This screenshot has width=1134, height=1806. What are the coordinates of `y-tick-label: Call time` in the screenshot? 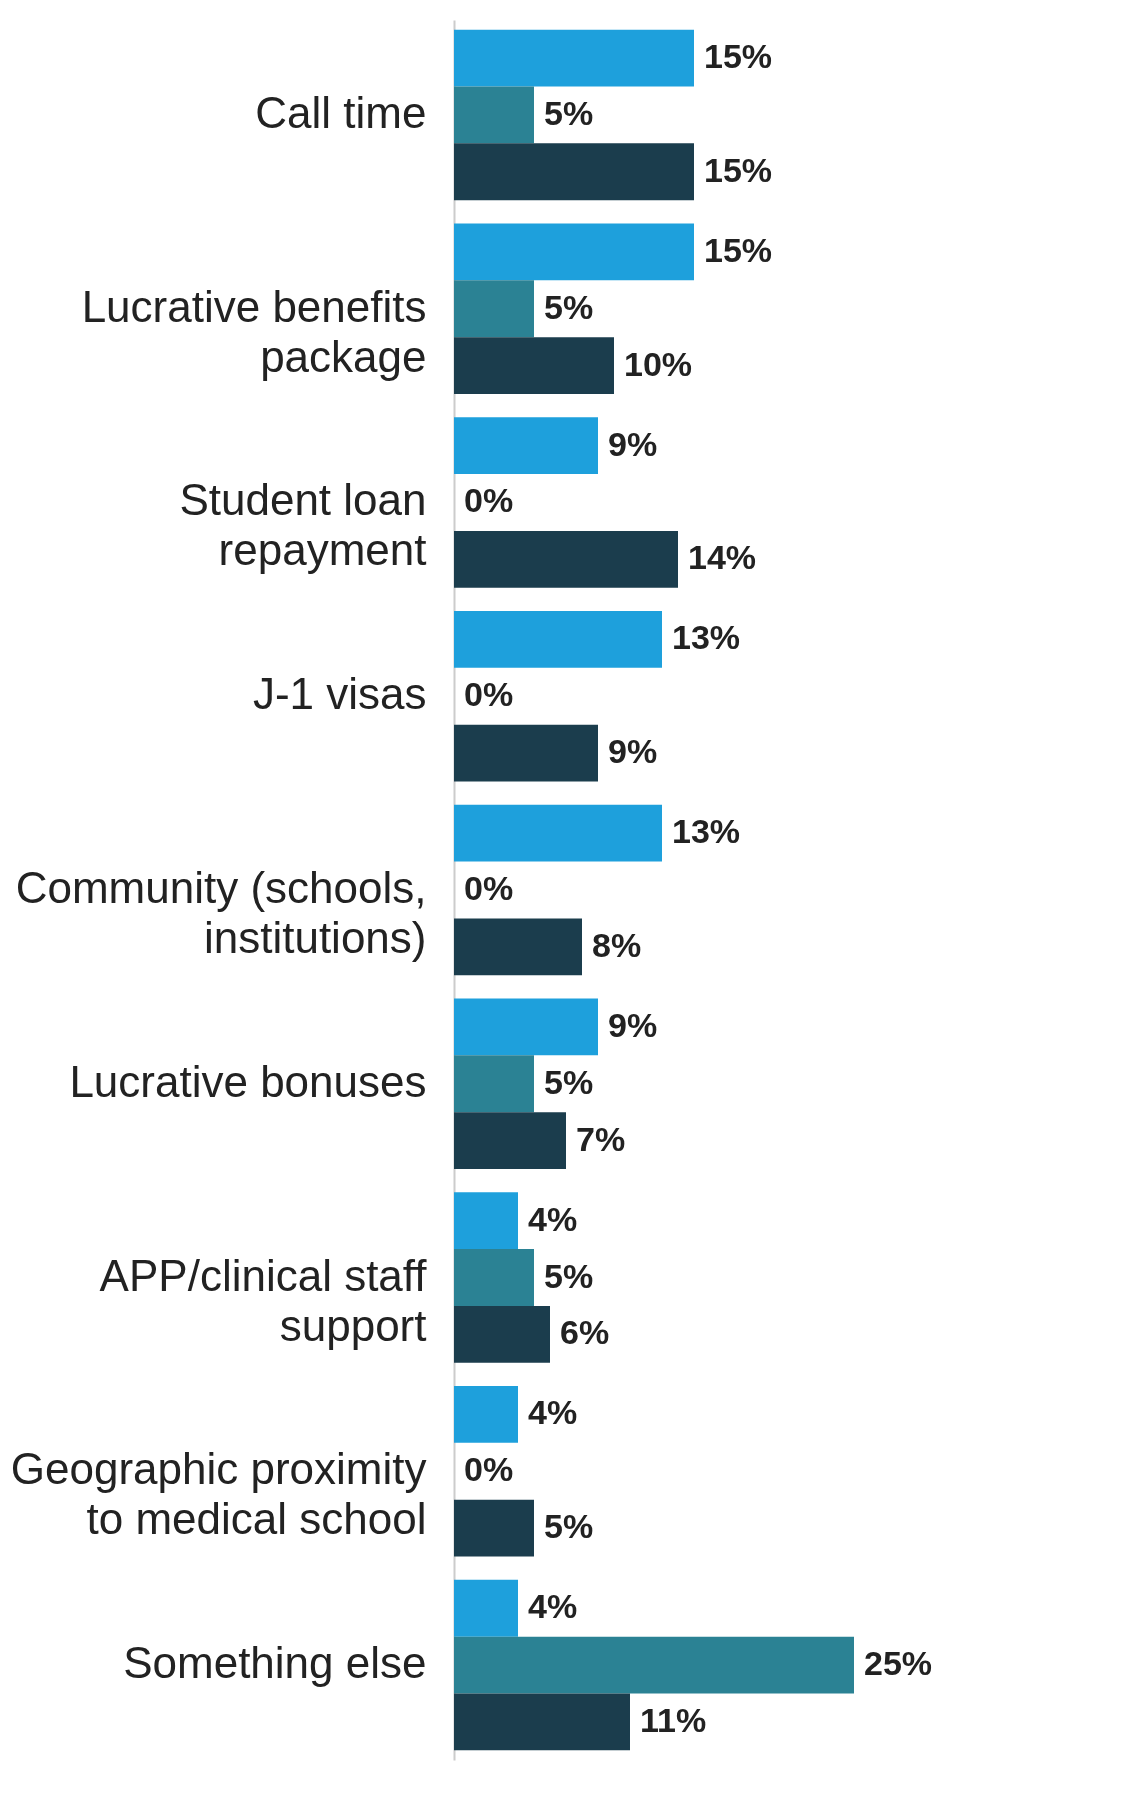 It's located at (341, 112).